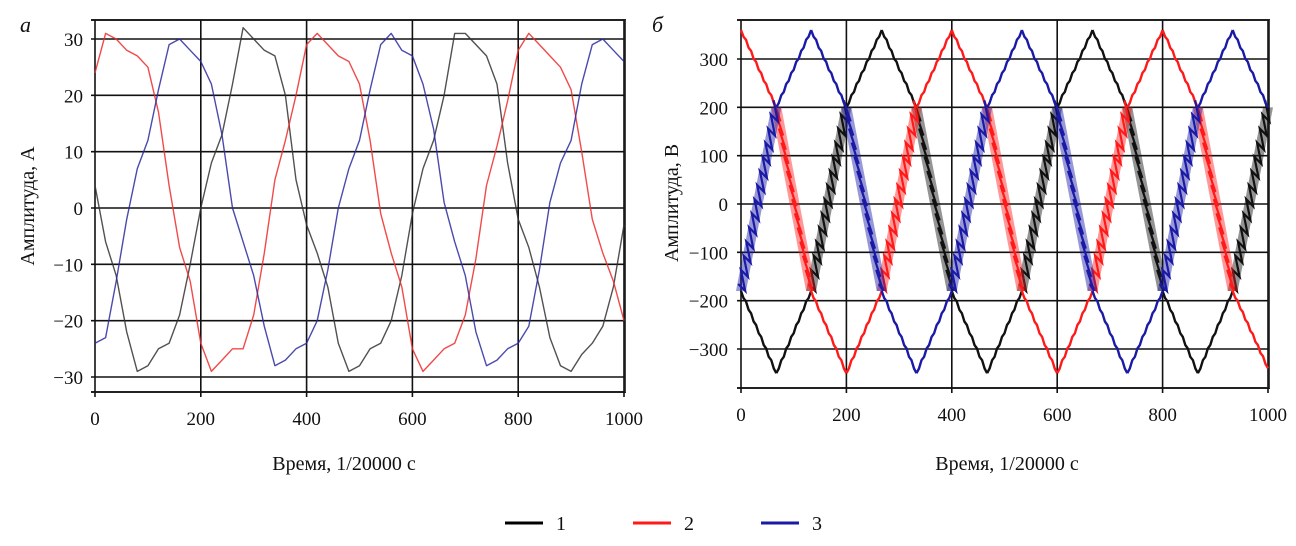 The image size is (1296, 546). Describe the element at coordinates (535, 524) in the screenshot. I see `legend-item-1: 1` at that location.